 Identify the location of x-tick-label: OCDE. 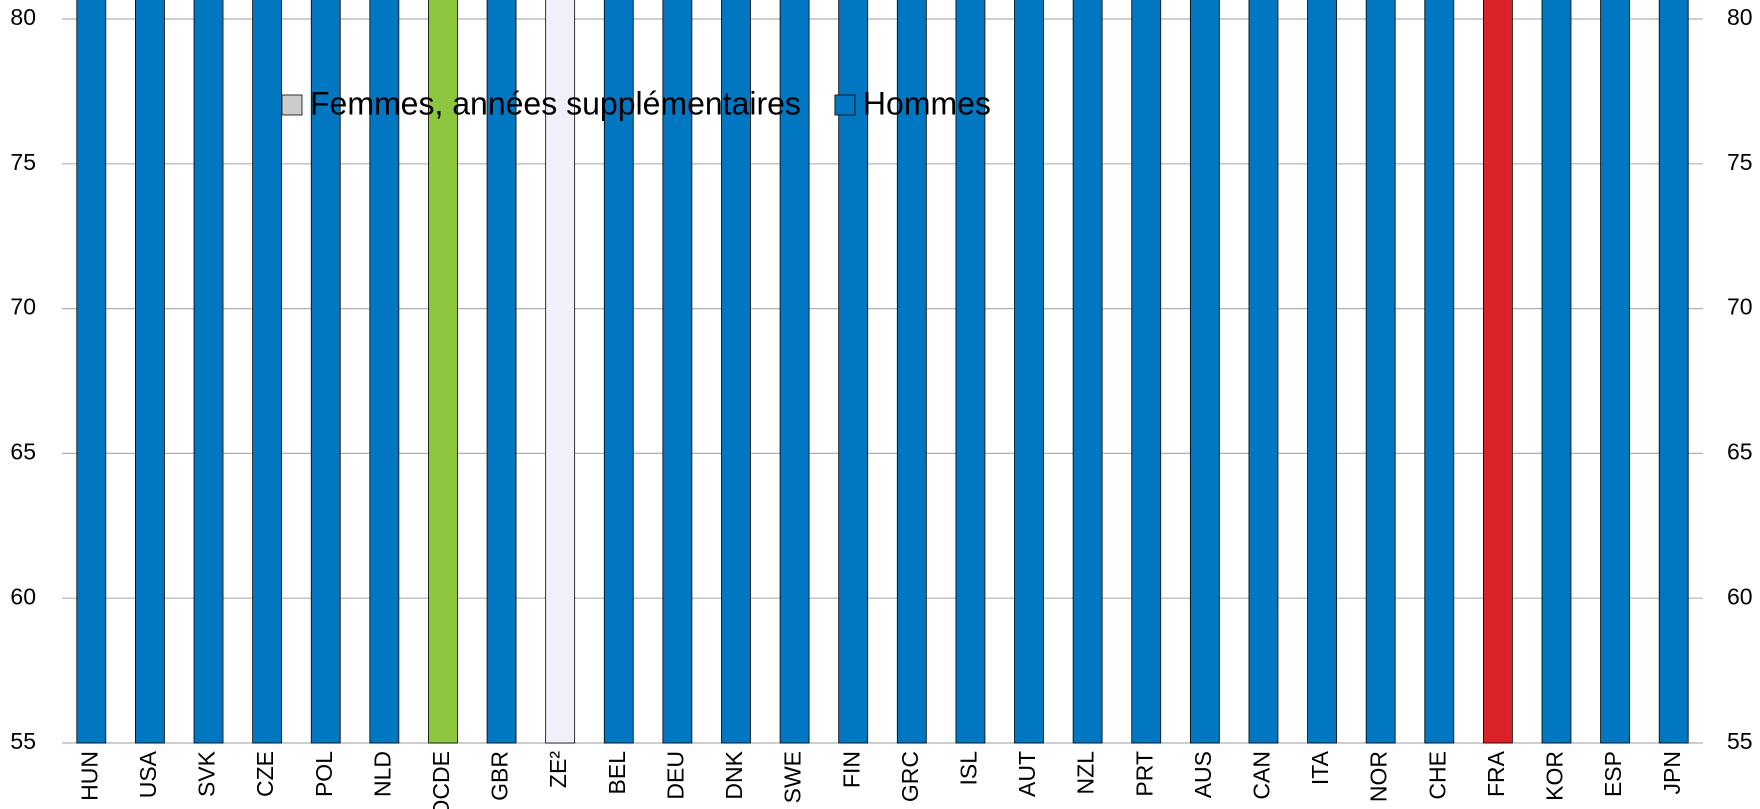
(441, 780).